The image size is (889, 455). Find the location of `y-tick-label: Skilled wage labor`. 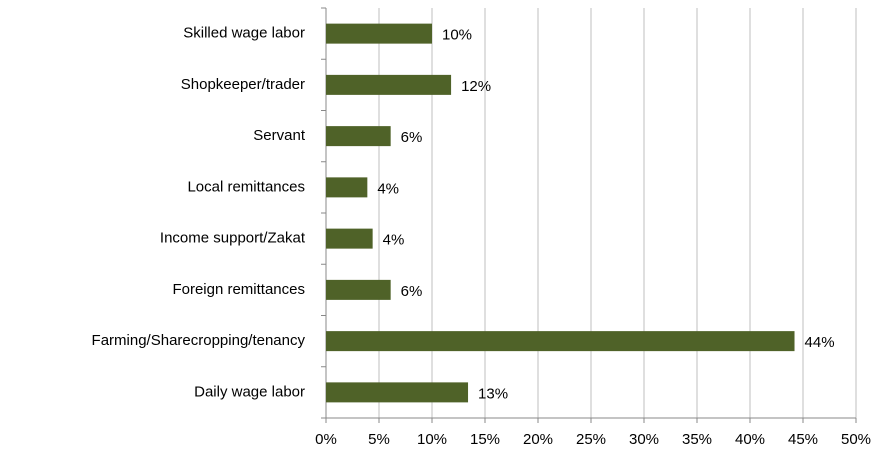

y-tick-label: Skilled wage labor is located at coordinates (244, 33).